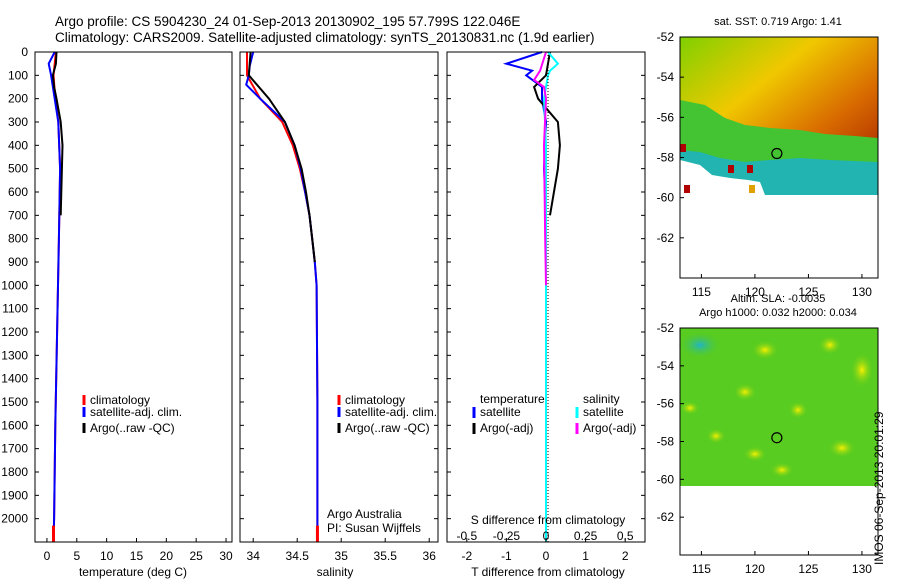  Describe the element at coordinates (507, 536) in the screenshot. I see `secondary-tick-label: -0.25` at that location.